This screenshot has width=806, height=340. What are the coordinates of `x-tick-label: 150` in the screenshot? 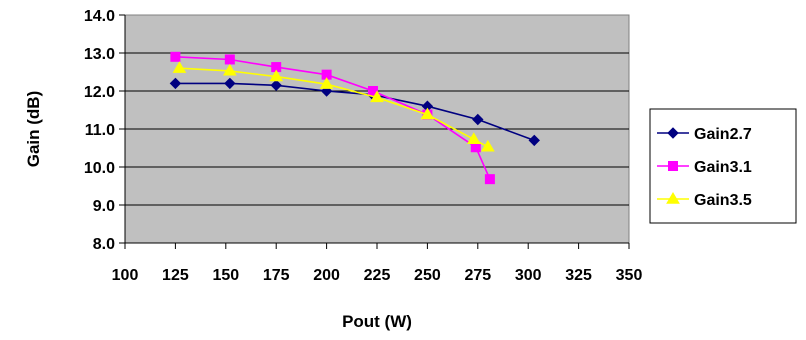 It's located at (225, 275).